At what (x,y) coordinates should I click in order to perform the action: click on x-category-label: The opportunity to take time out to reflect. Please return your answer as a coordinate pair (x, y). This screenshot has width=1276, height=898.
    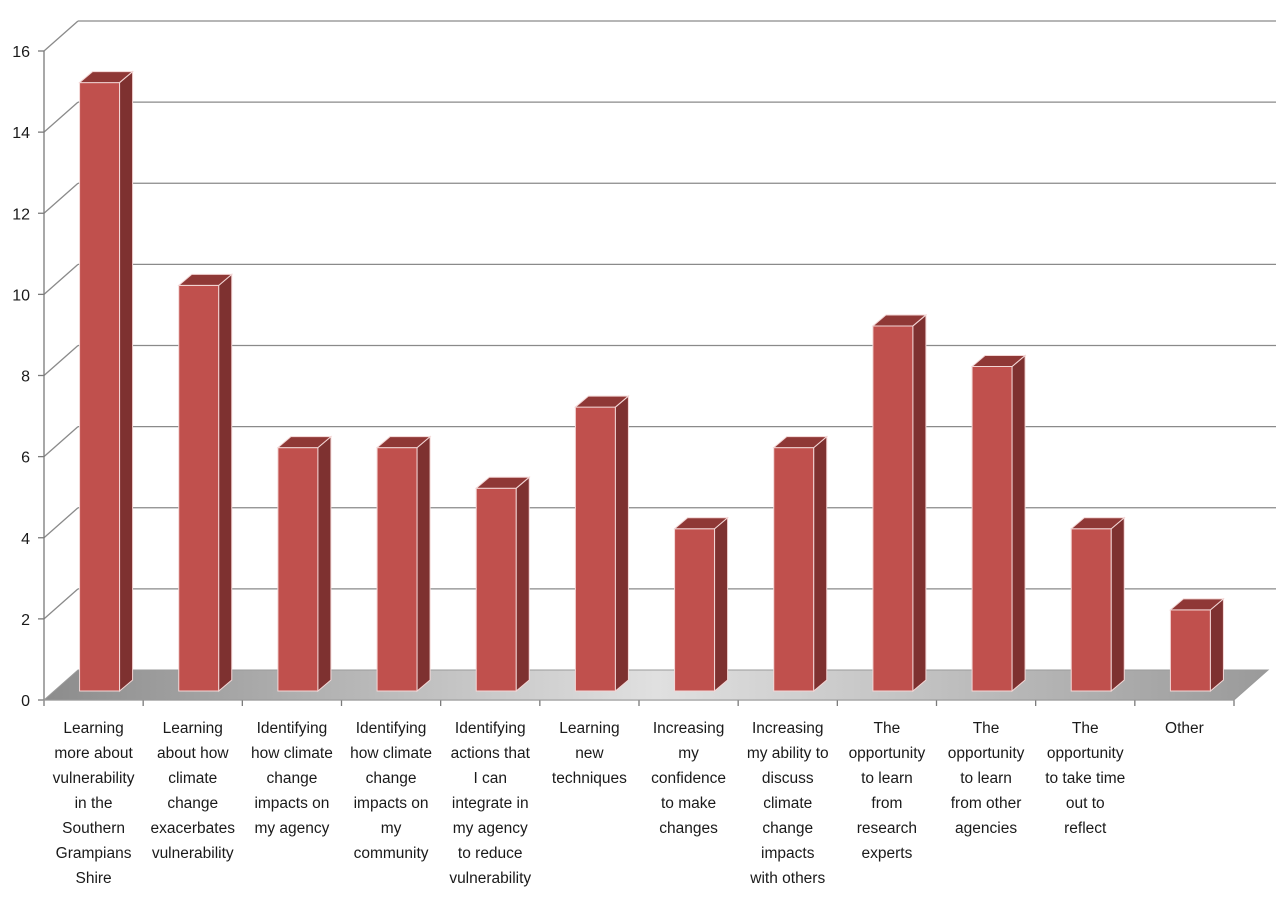
    Looking at the image, I should click on (1085, 778).